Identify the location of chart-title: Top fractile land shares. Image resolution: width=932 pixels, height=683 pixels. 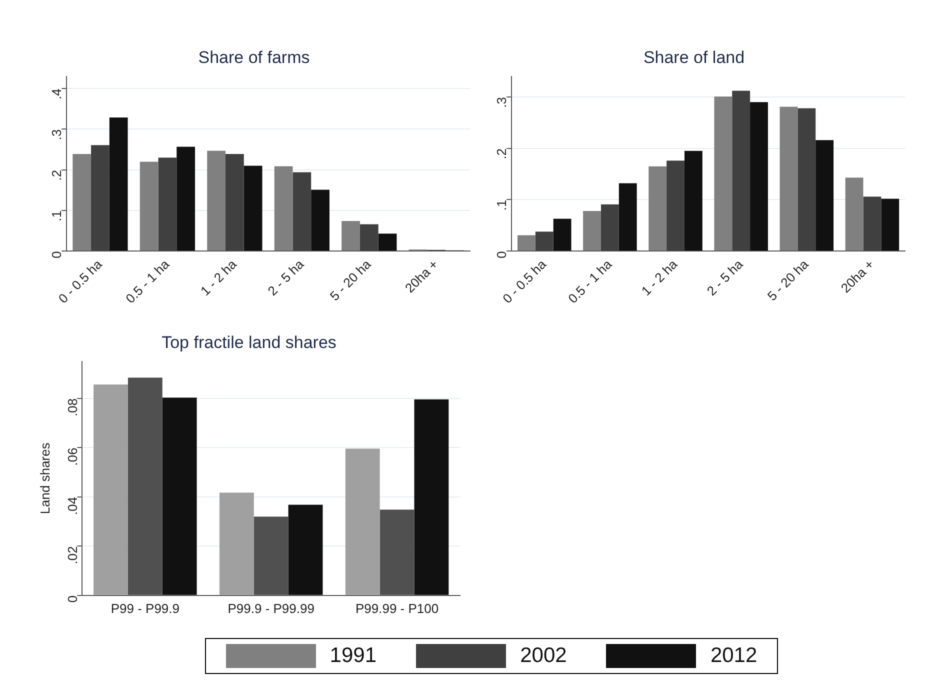
(249, 342).